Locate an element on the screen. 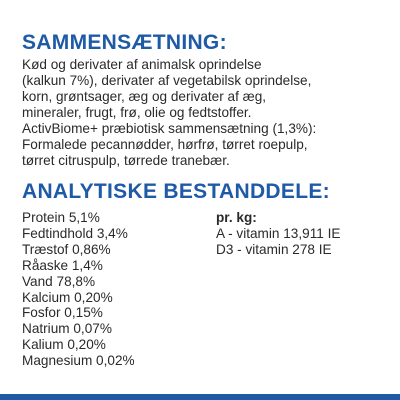 The height and width of the screenshot is (400, 400). analytical-item: Natrium 0,07% is located at coordinates (67, 329).